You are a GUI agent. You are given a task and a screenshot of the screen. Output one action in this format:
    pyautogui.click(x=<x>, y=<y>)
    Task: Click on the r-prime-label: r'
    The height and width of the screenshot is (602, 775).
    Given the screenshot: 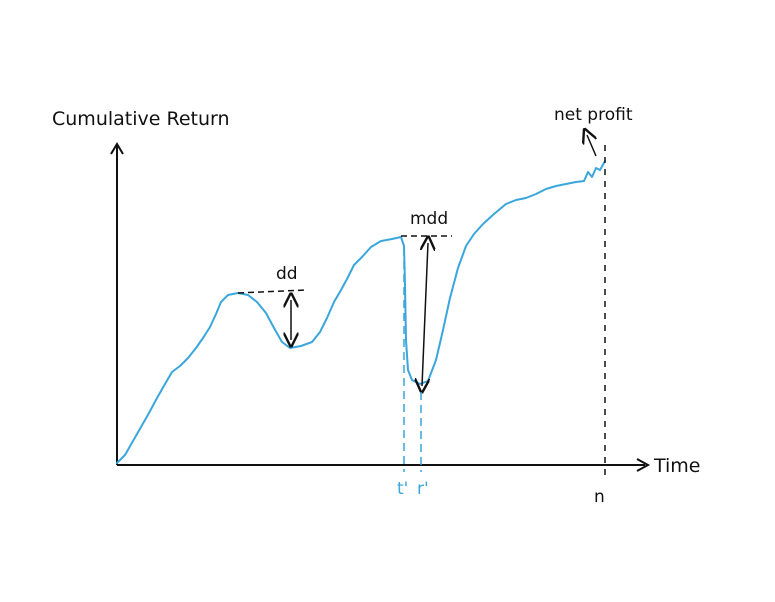 What is the action you would take?
    pyautogui.click(x=423, y=489)
    